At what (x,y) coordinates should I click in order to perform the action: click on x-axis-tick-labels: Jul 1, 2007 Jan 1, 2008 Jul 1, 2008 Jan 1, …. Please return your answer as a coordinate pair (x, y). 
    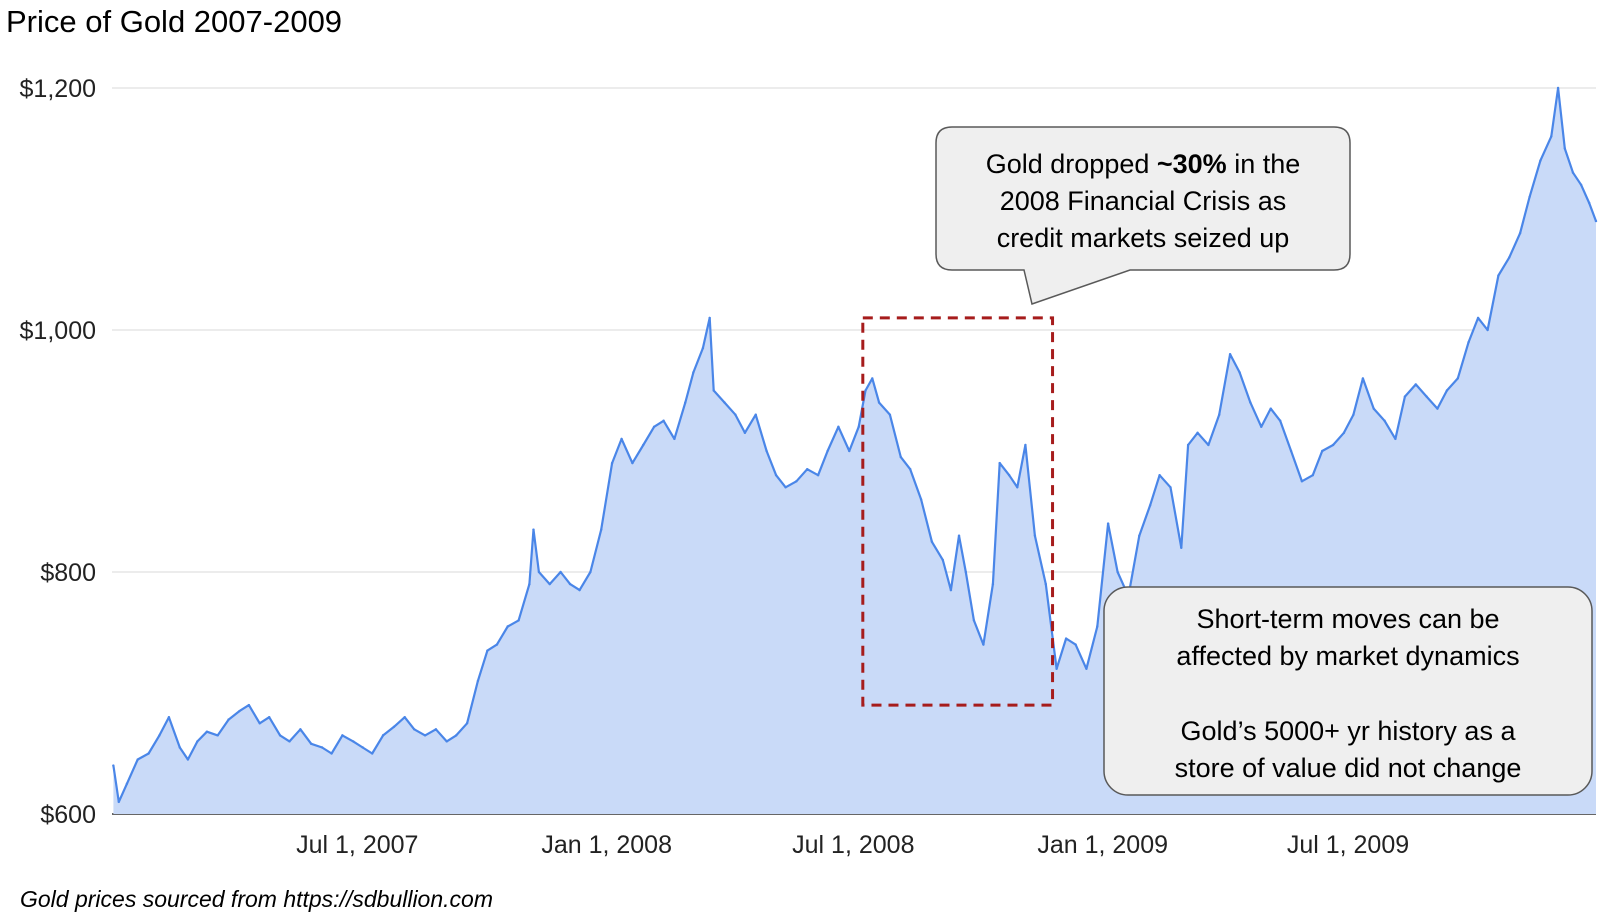
    Looking at the image, I should click on (852, 845).